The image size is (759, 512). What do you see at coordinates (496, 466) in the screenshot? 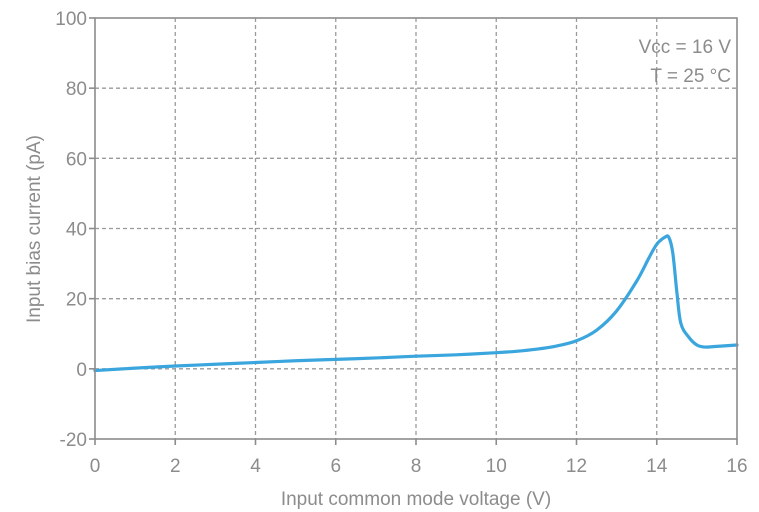
I see `x-tick-label: 10` at bounding box center [496, 466].